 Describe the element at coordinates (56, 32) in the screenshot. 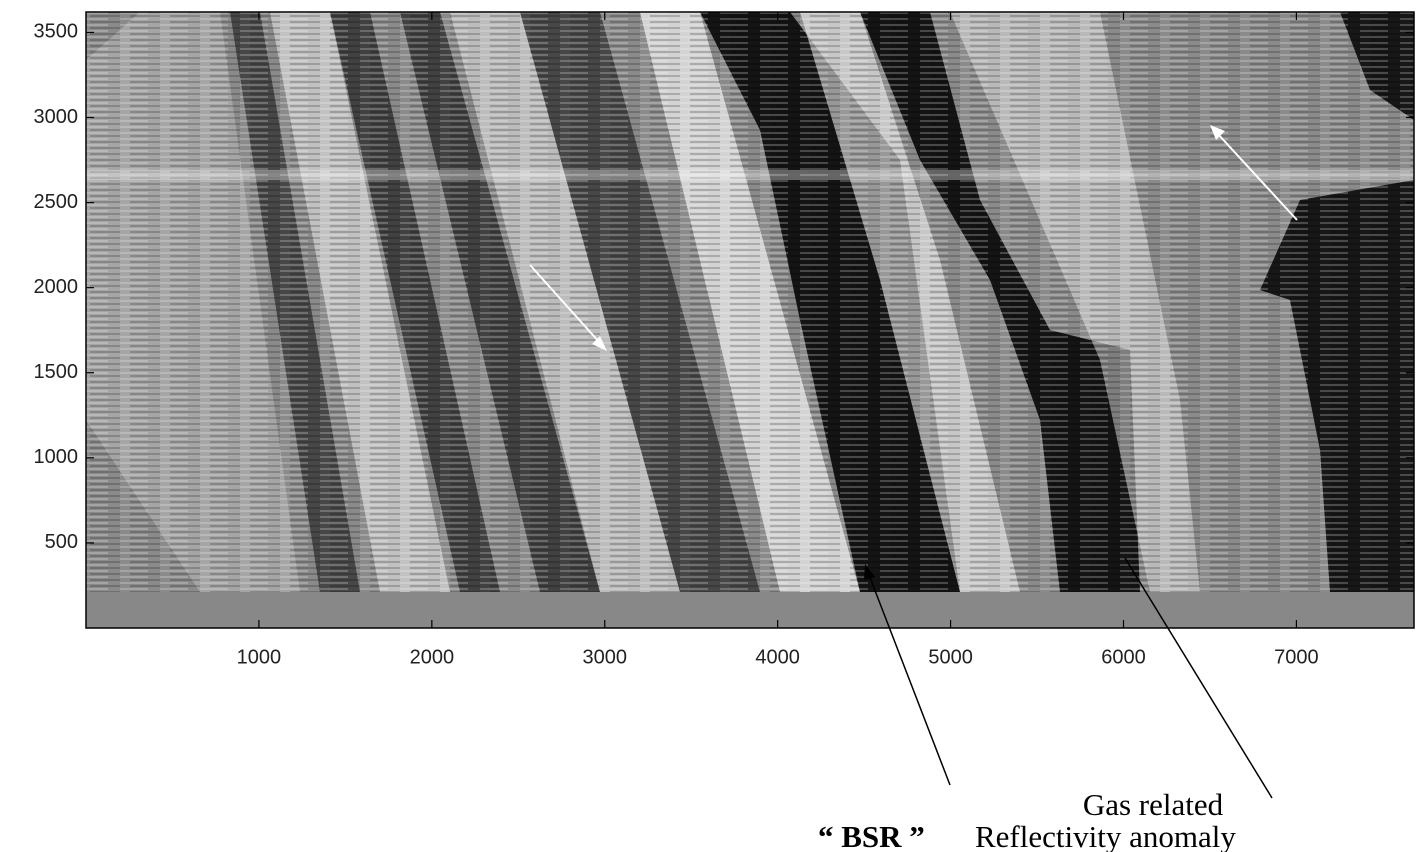

I see `y-tick-label: 3500` at that location.